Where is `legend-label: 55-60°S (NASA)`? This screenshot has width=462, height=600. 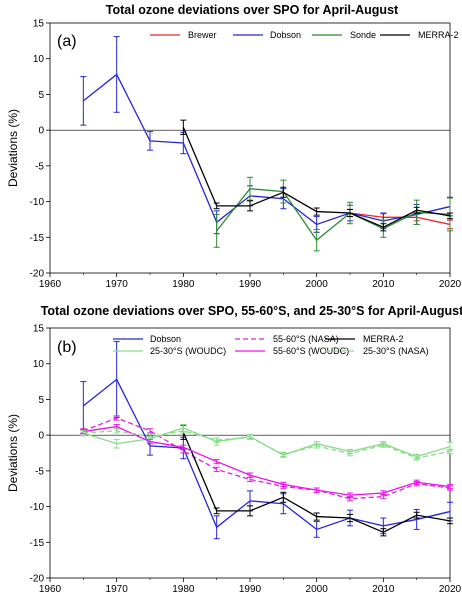 legend-label: 55-60°S (NASA) is located at coordinates (306, 339).